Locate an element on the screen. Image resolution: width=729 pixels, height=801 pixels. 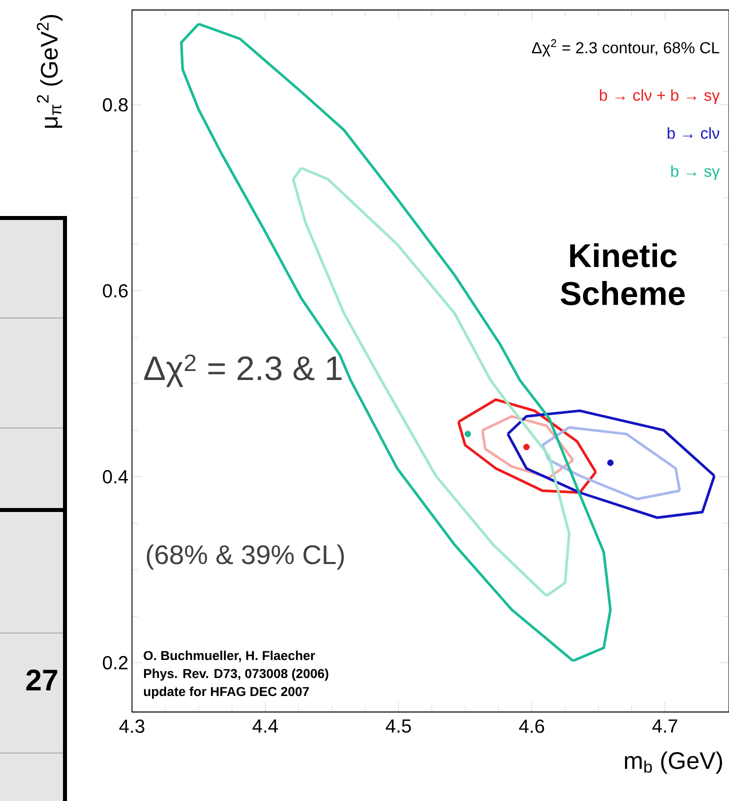
text: b → sγ is located at coordinates (695, 172).